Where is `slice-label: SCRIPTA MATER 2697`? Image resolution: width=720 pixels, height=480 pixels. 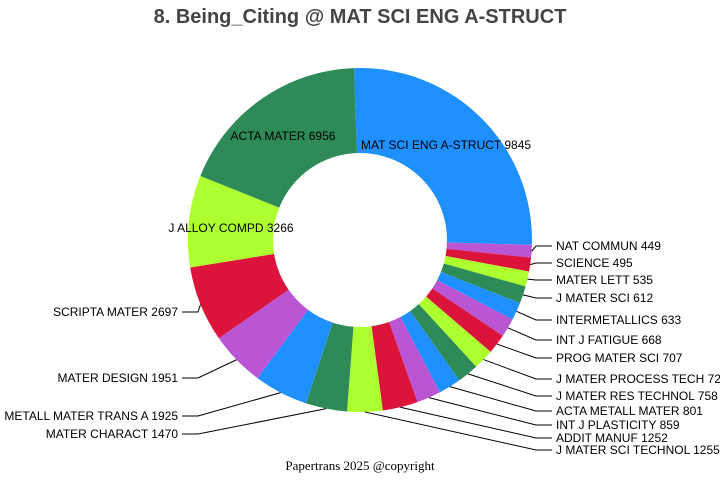
slice-label: SCRIPTA MATER 2697 is located at coordinates (115, 312).